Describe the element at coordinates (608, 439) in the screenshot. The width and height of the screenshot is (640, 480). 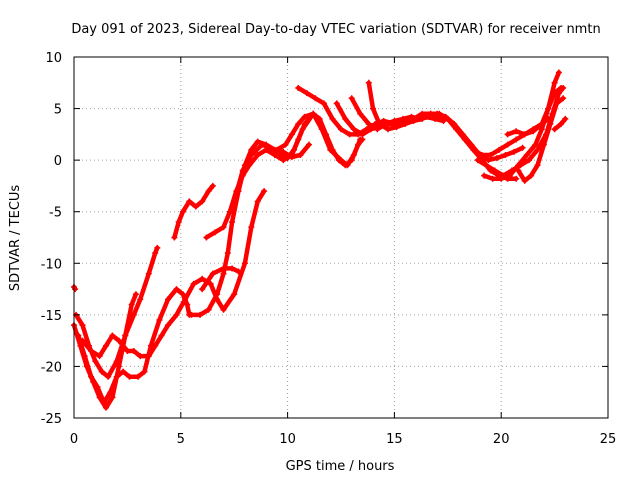
I see `x-tick-label: 25` at that location.